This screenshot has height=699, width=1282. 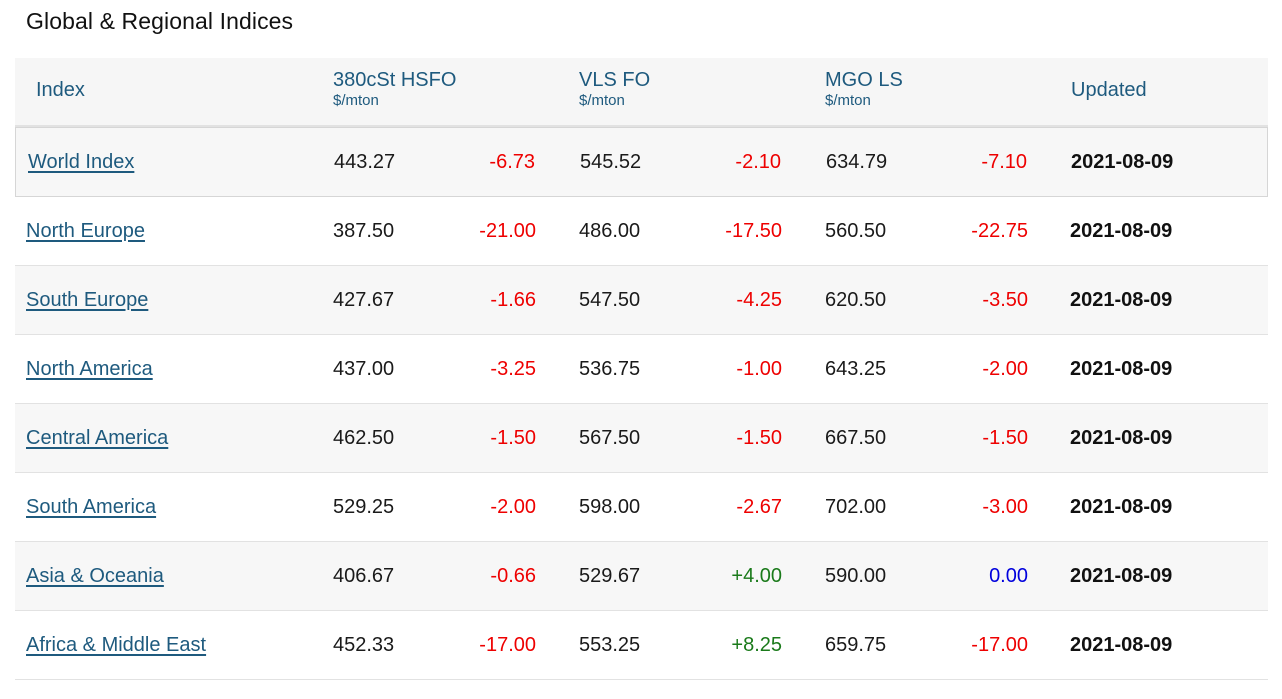 What do you see at coordinates (513, 438) in the screenshot?
I see `hsfo-change: -1.50` at bounding box center [513, 438].